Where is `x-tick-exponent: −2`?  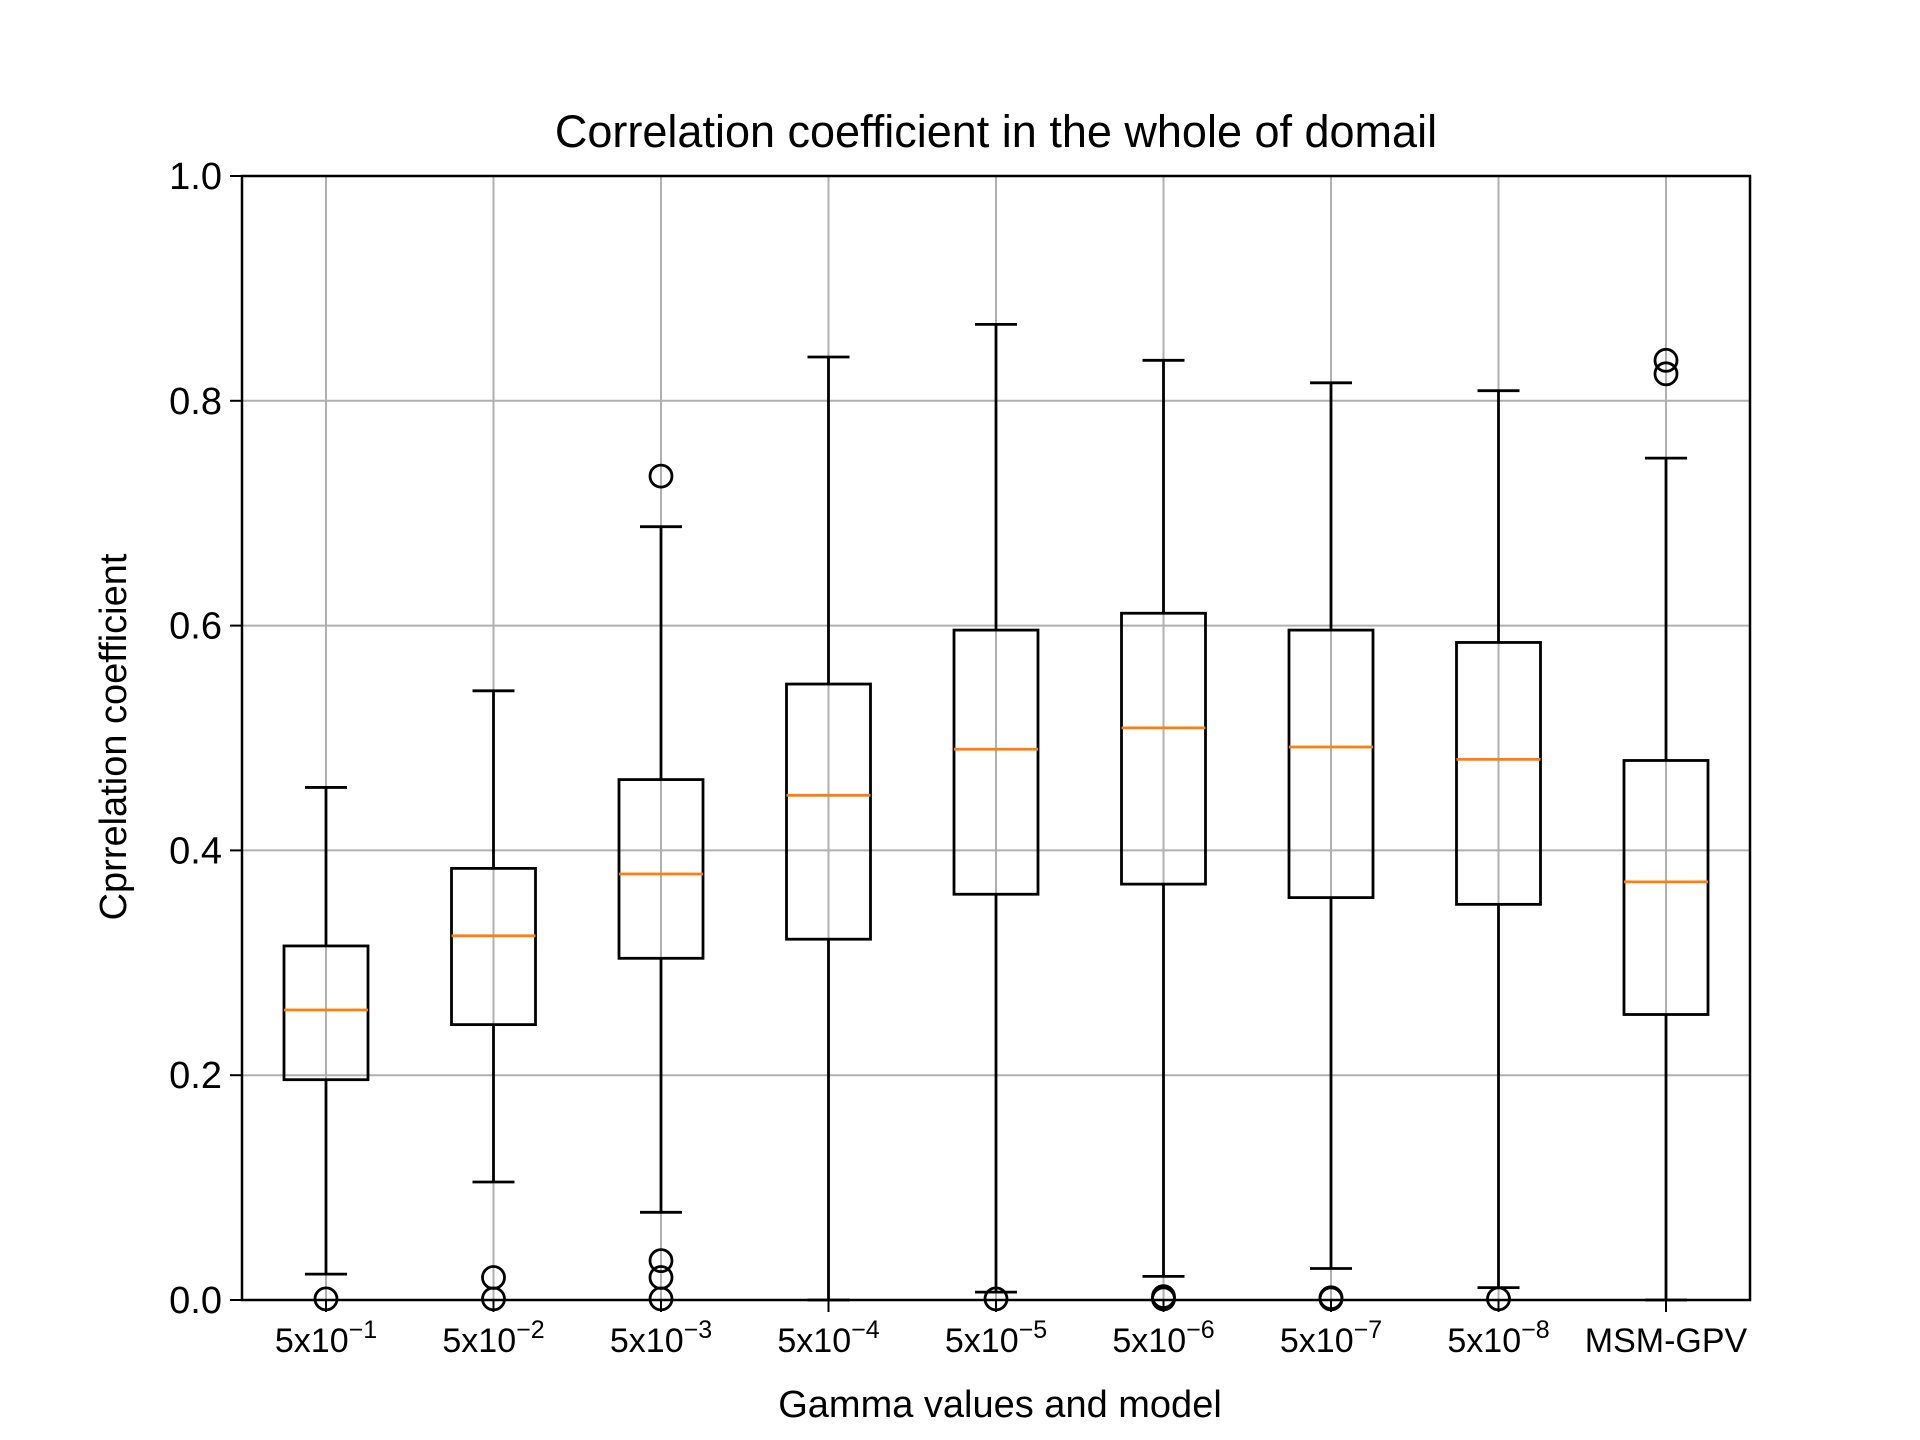 x-tick-exponent: −2 is located at coordinates (530, 1330).